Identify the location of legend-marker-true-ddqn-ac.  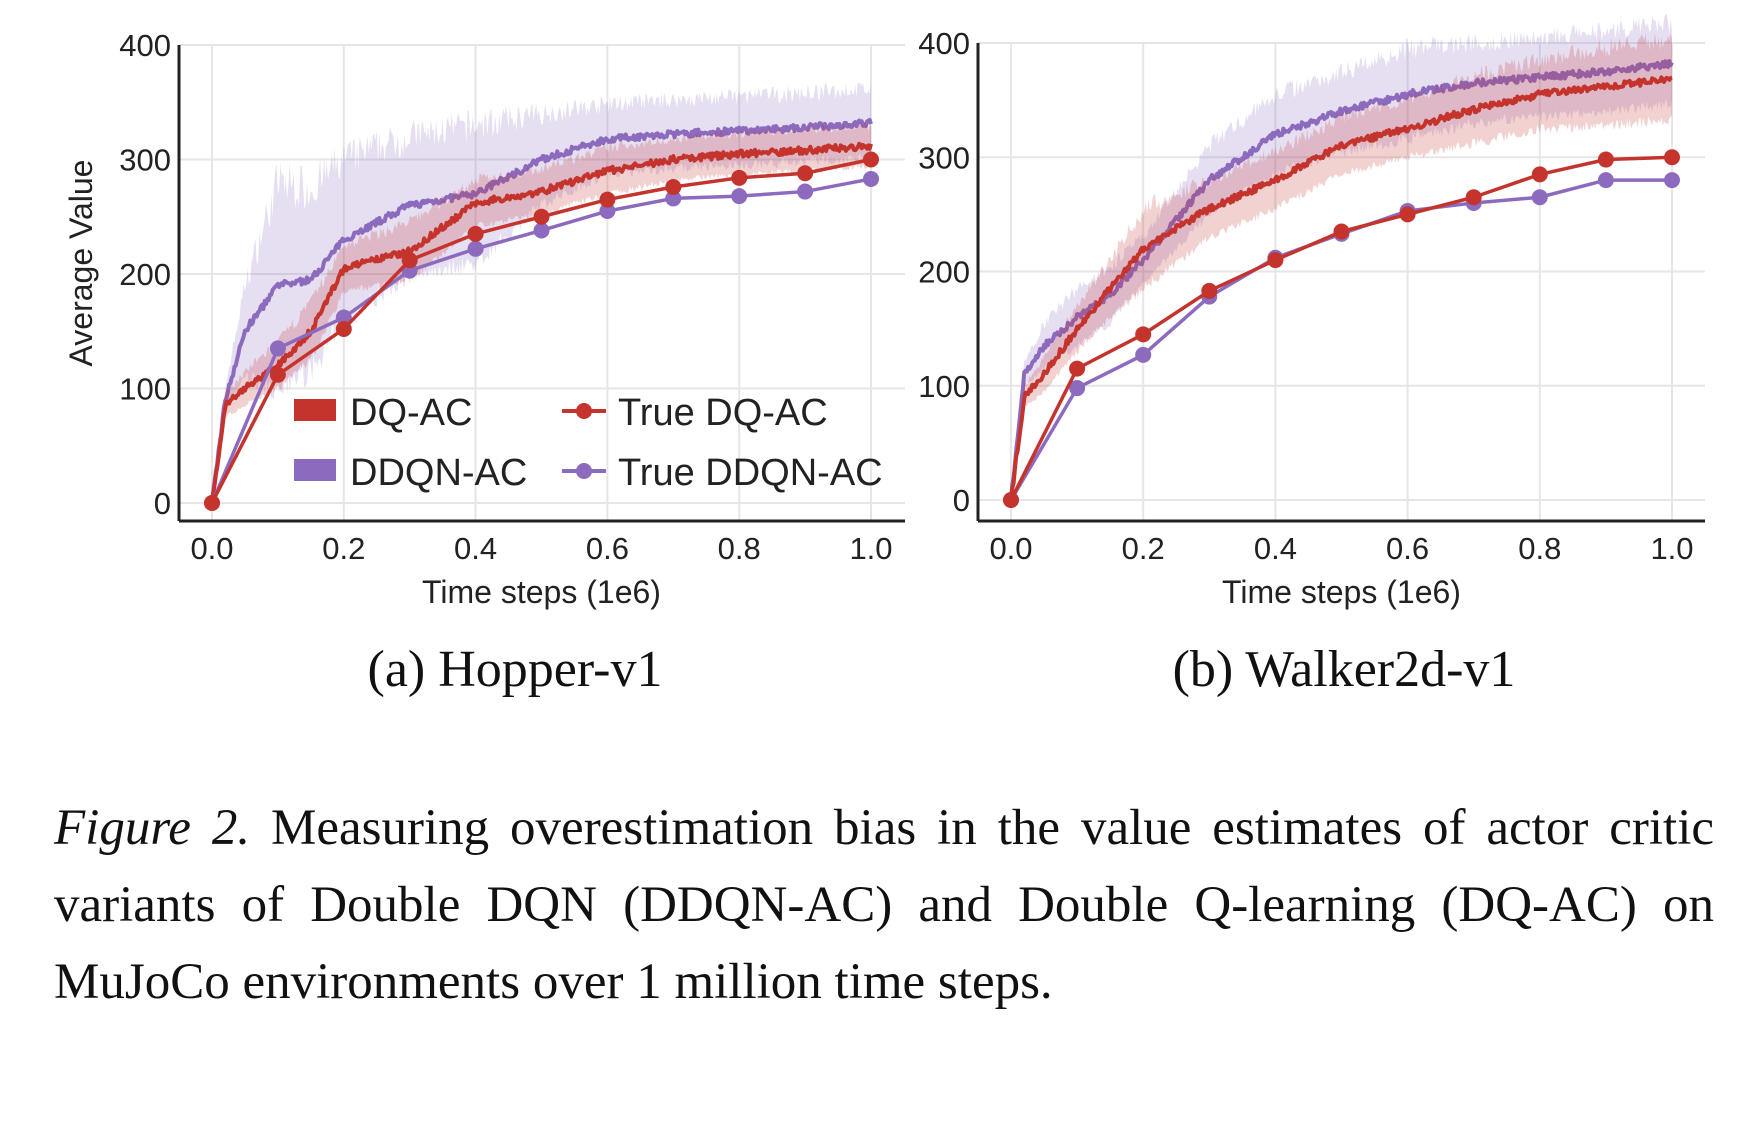
(584, 471).